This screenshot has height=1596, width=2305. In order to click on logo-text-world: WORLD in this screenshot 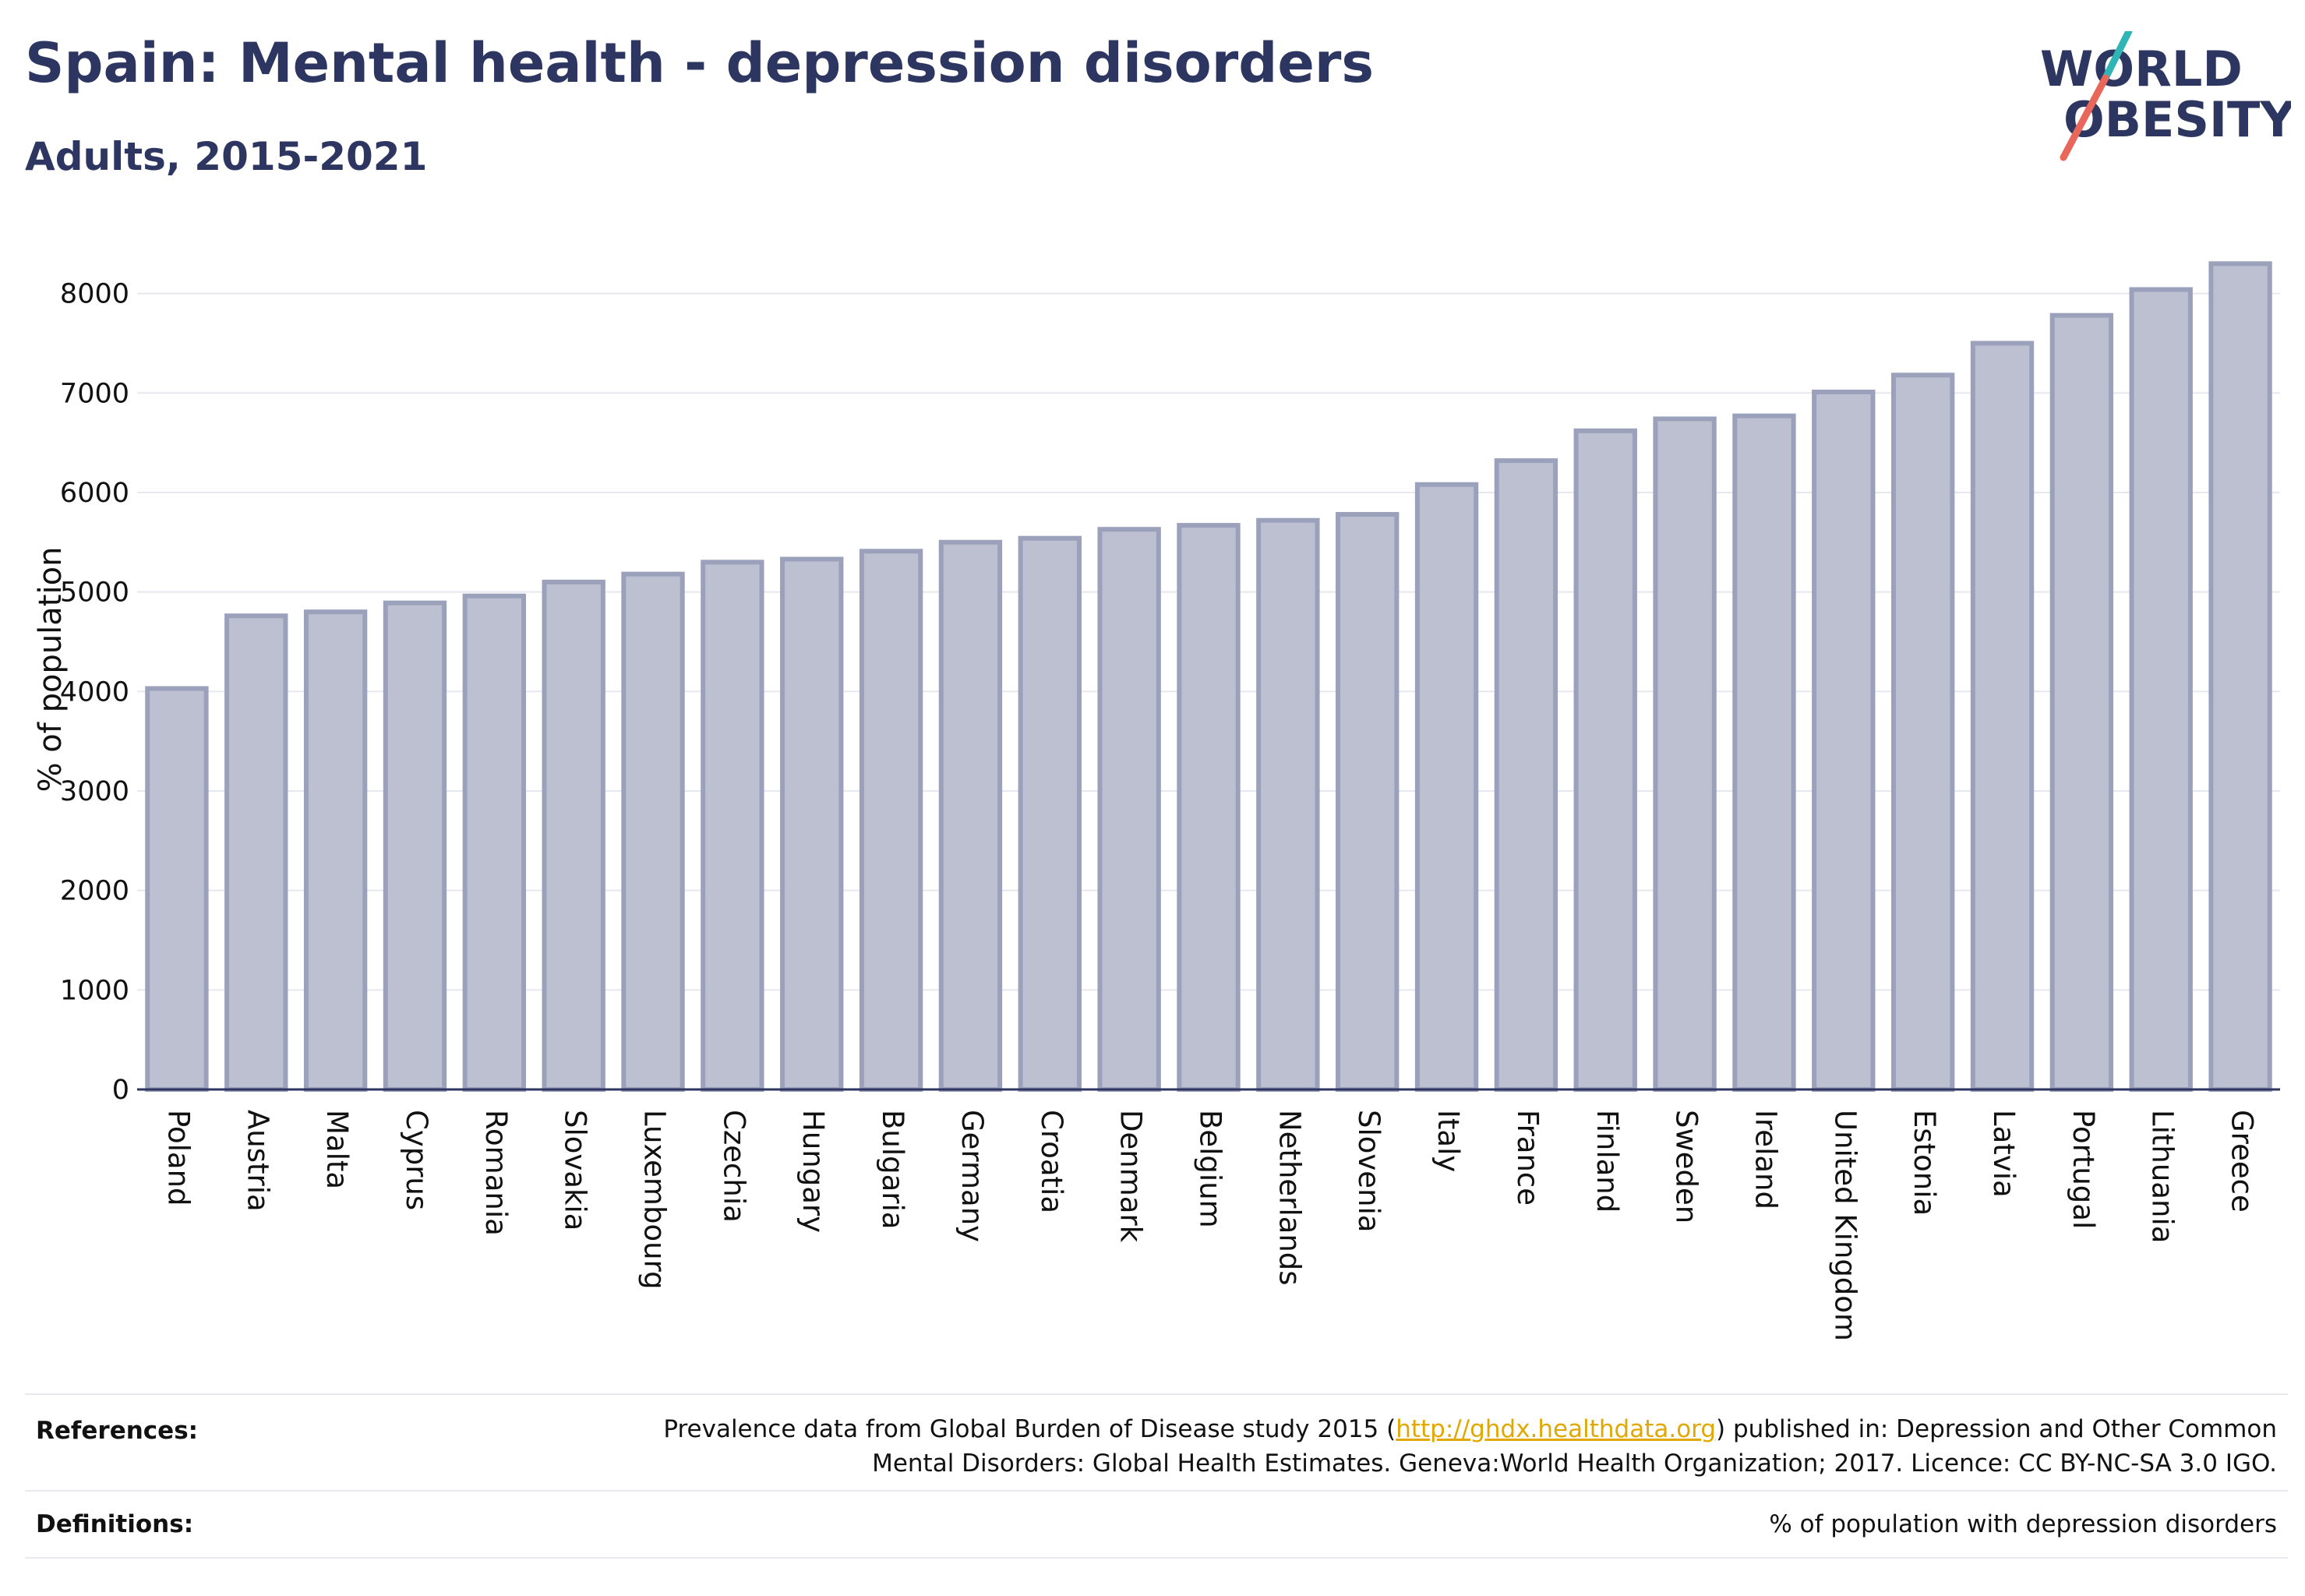, I will do `click(2141, 69)`.